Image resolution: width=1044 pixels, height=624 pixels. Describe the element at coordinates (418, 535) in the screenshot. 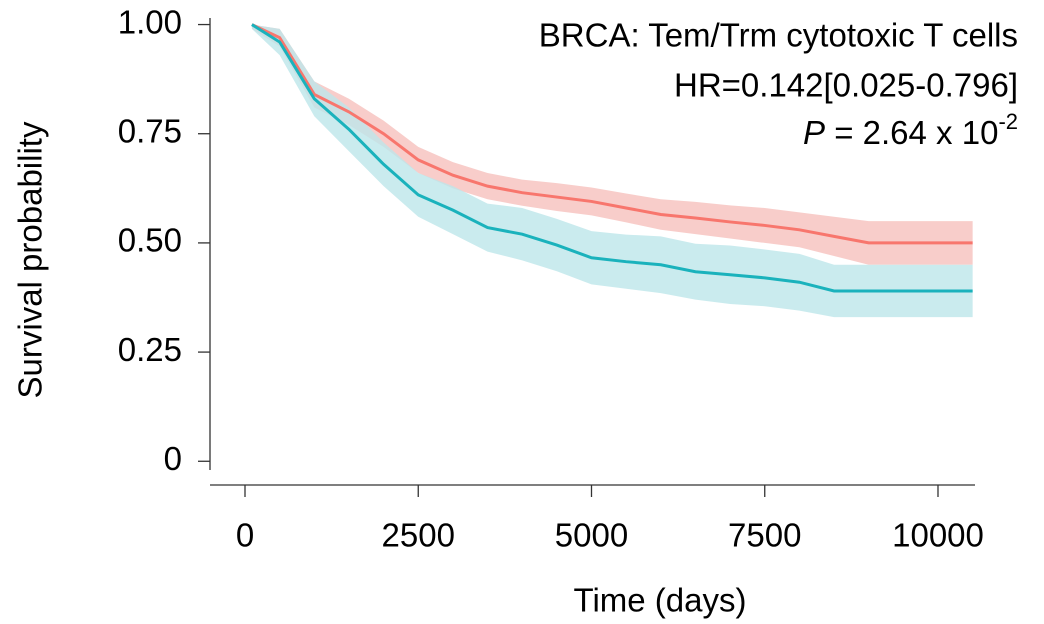

I see `x-tick-label: 2500` at that location.